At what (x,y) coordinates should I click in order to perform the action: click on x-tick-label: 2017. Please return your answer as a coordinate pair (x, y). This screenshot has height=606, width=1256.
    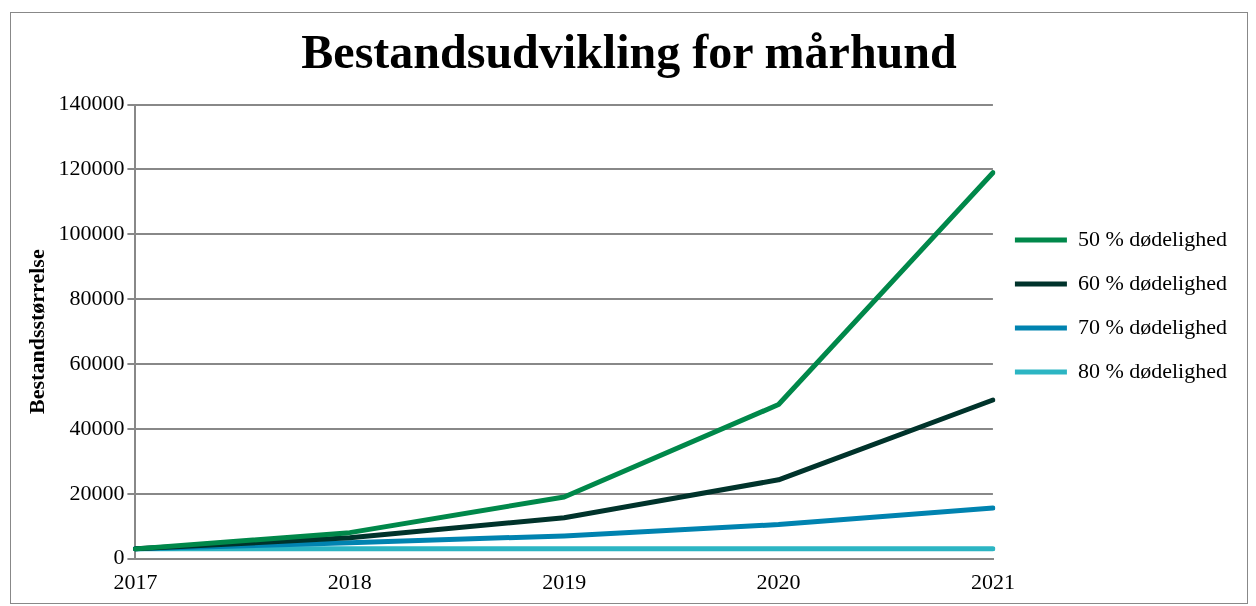
    Looking at the image, I should click on (135, 581).